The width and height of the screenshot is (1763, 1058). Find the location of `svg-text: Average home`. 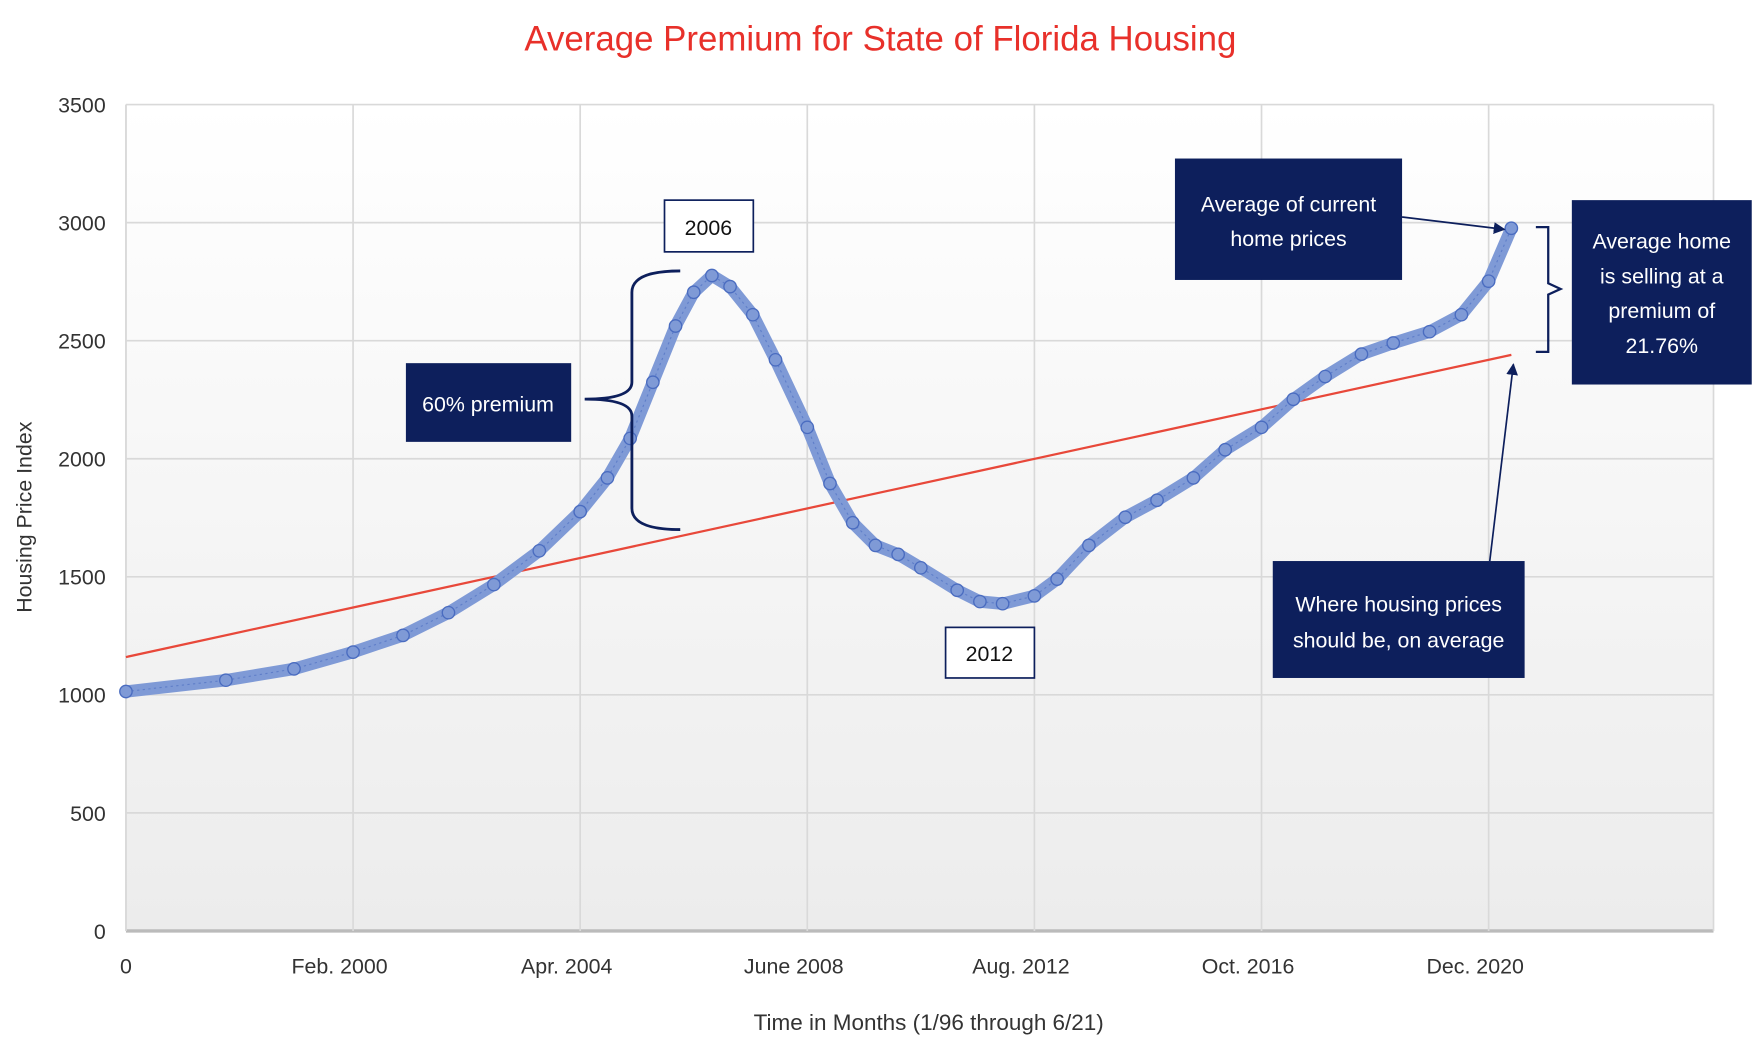

svg-text: Average home is located at coordinates (1662, 241).